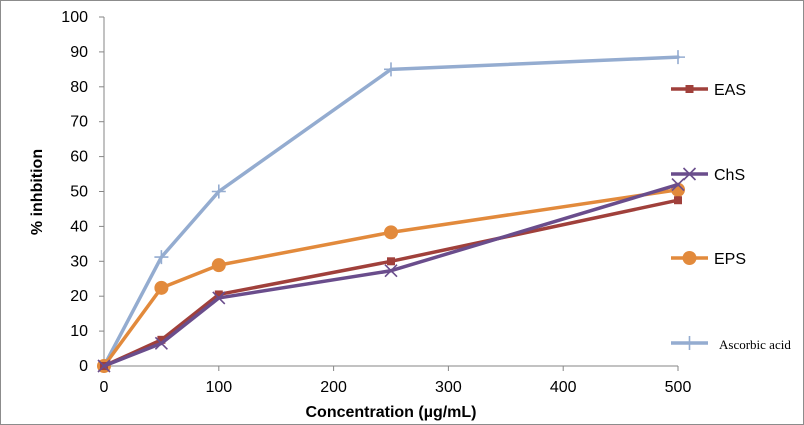 This screenshot has width=804, height=425. Describe the element at coordinates (79, 192) in the screenshot. I see `y-tick-label: 50` at that location.